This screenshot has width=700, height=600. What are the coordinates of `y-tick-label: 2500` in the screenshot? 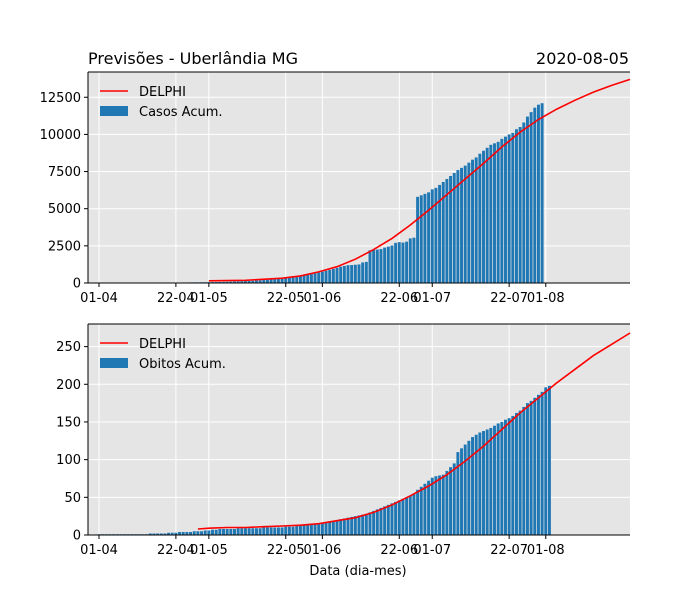 It's located at (64, 246).